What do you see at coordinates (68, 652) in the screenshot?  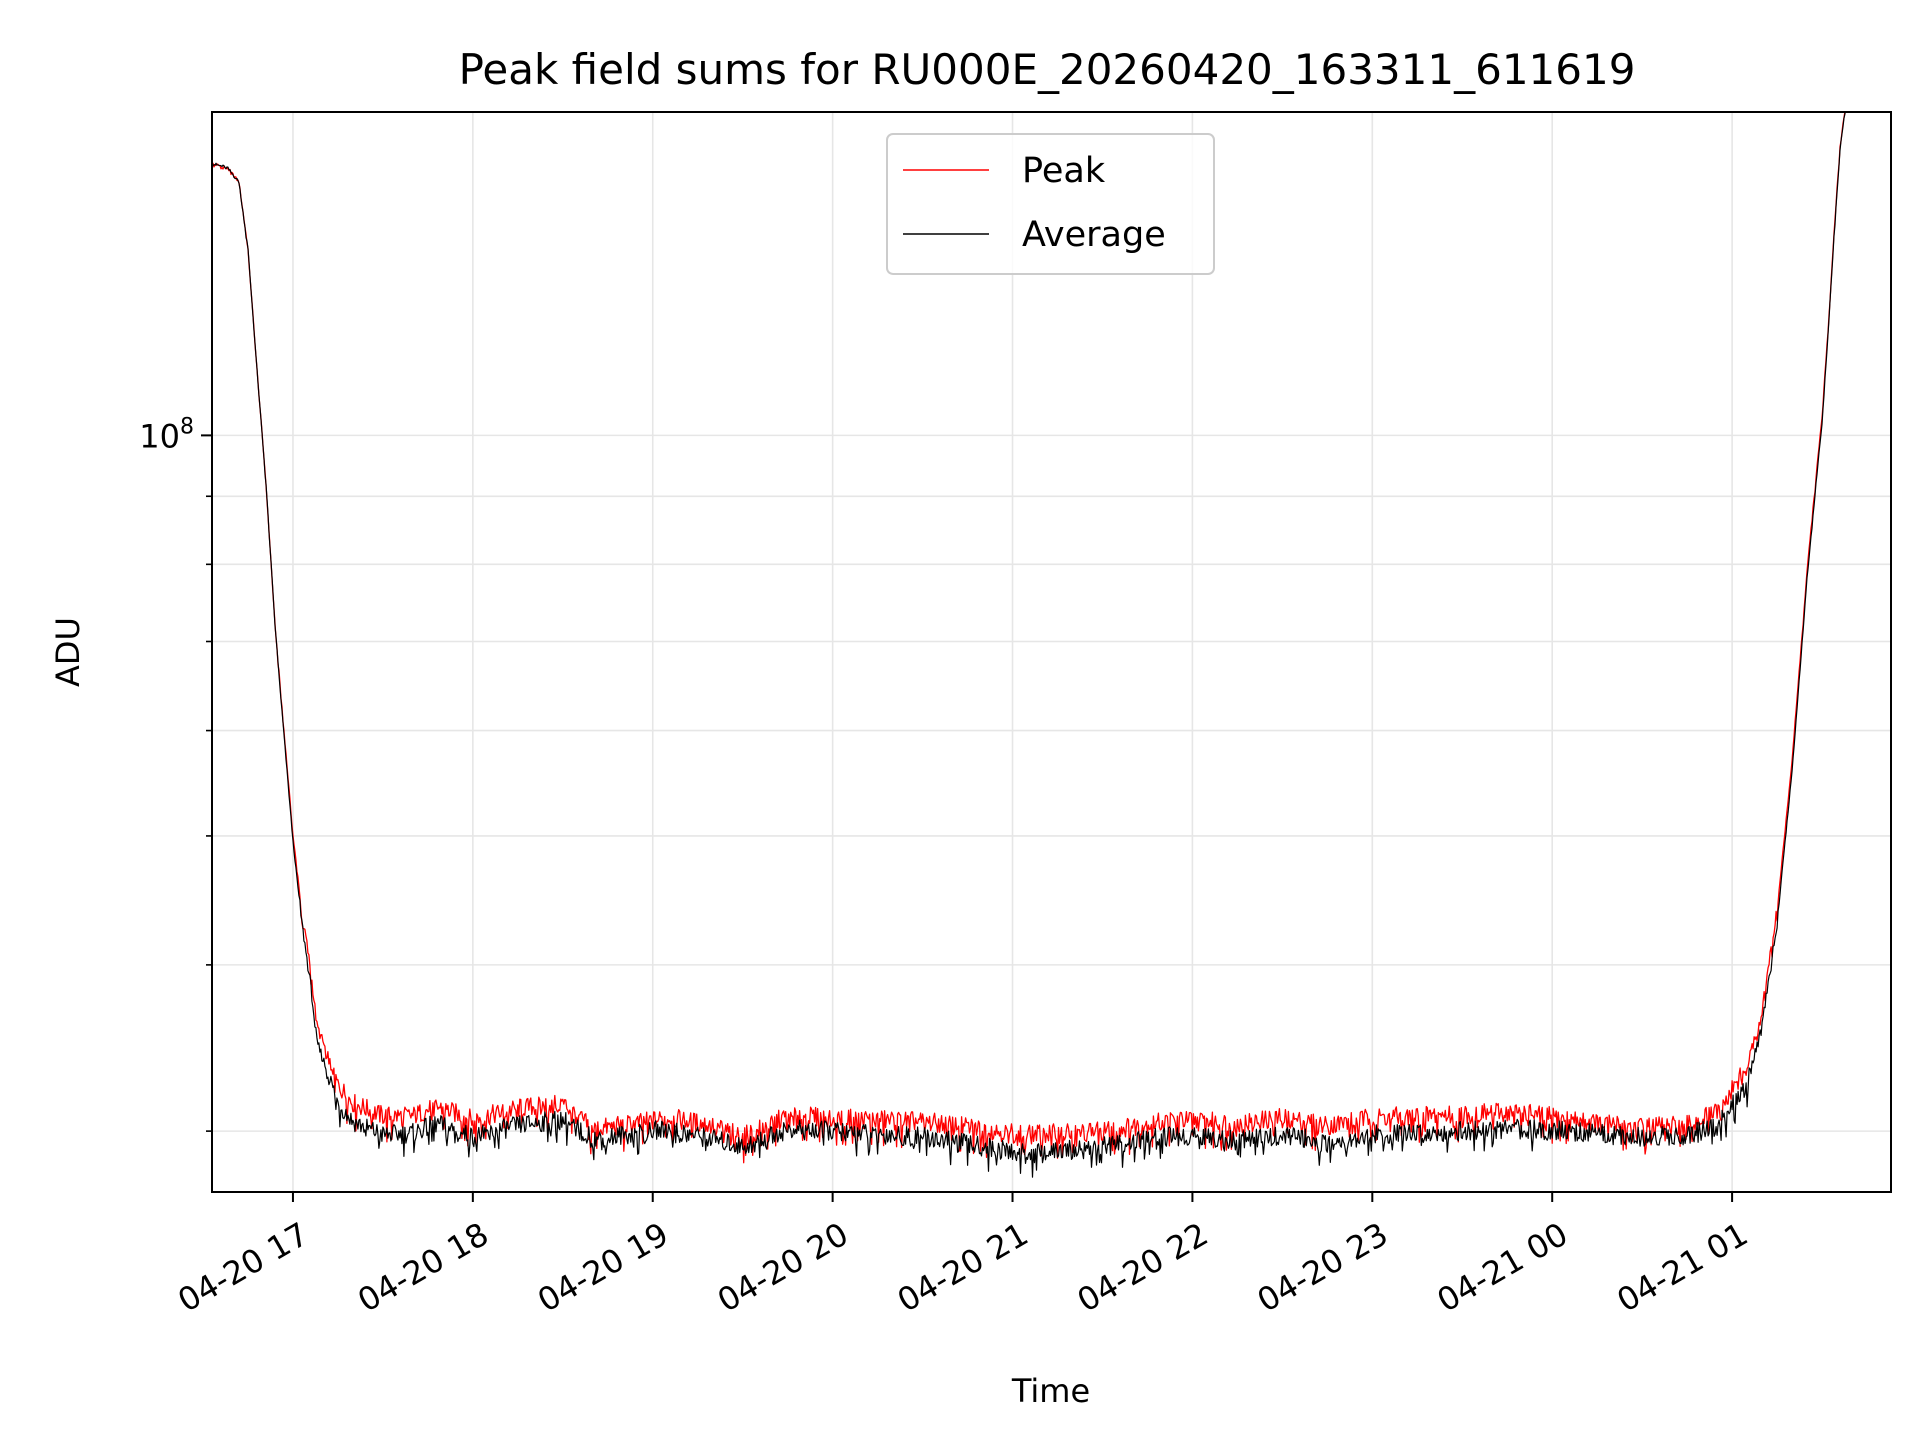 I see `y-axis-title: ADU` at bounding box center [68, 652].